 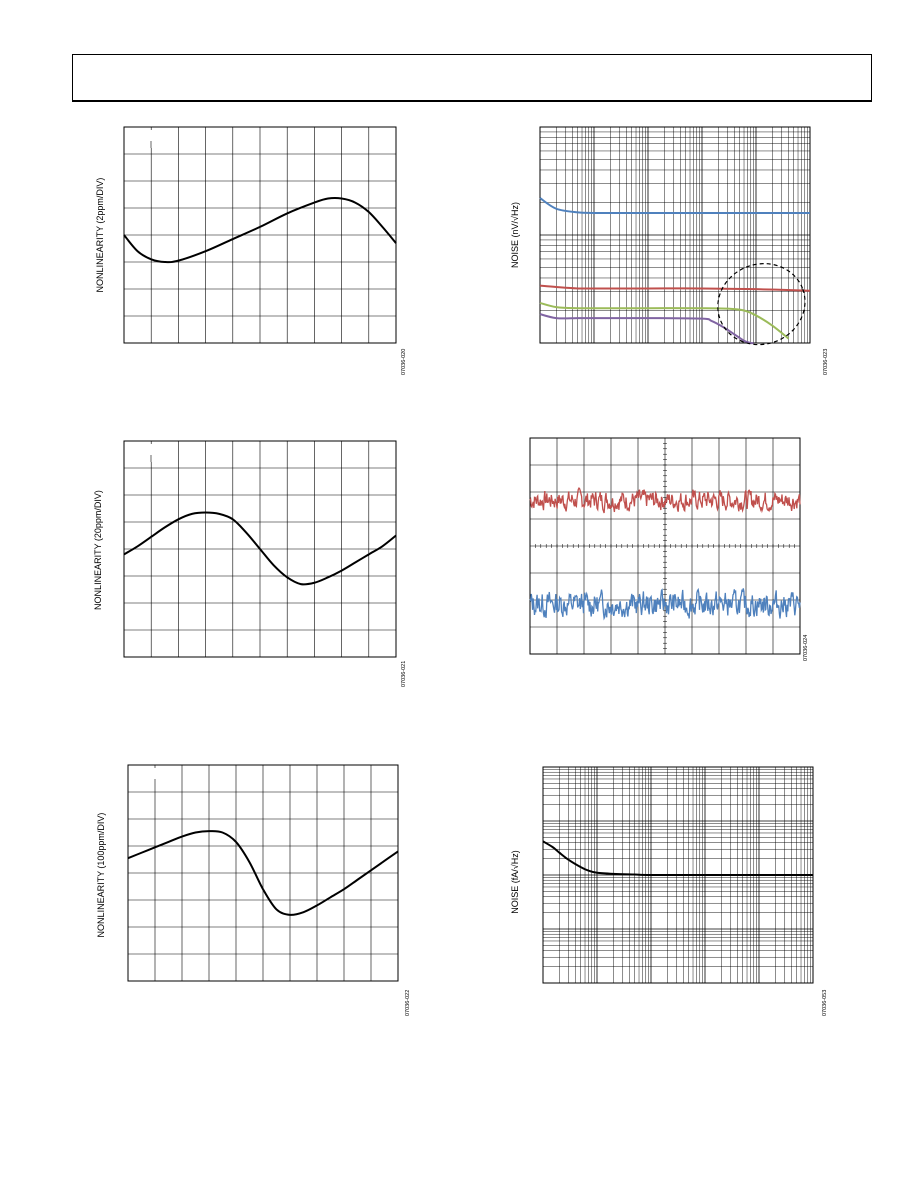 I want to click on chart1-ylabel: NONLINEARITY (2ppm/DIV), so click(x=100, y=235).